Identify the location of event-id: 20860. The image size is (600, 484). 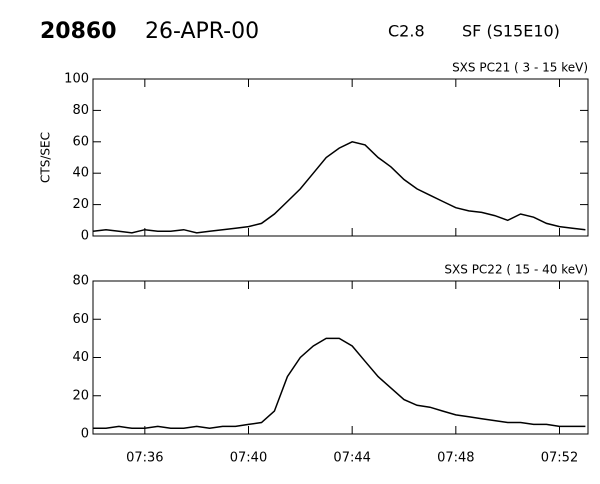
(78, 31).